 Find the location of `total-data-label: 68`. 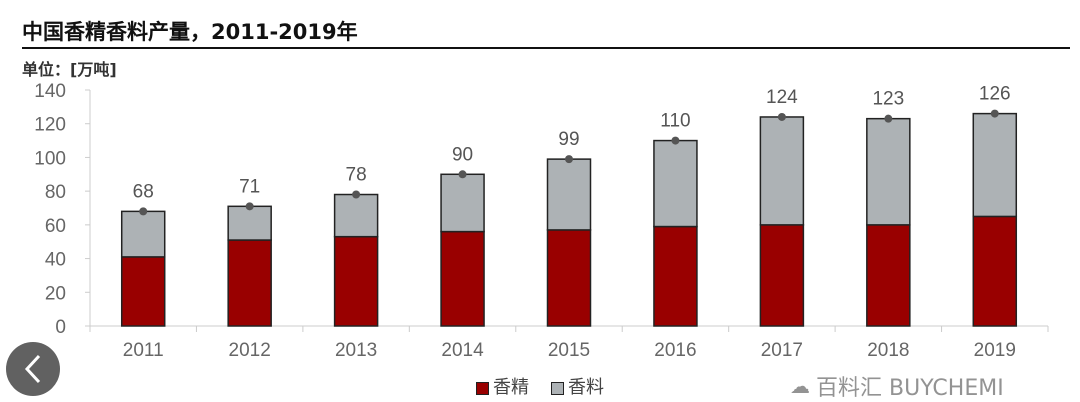

total-data-label: 68 is located at coordinates (143, 191).